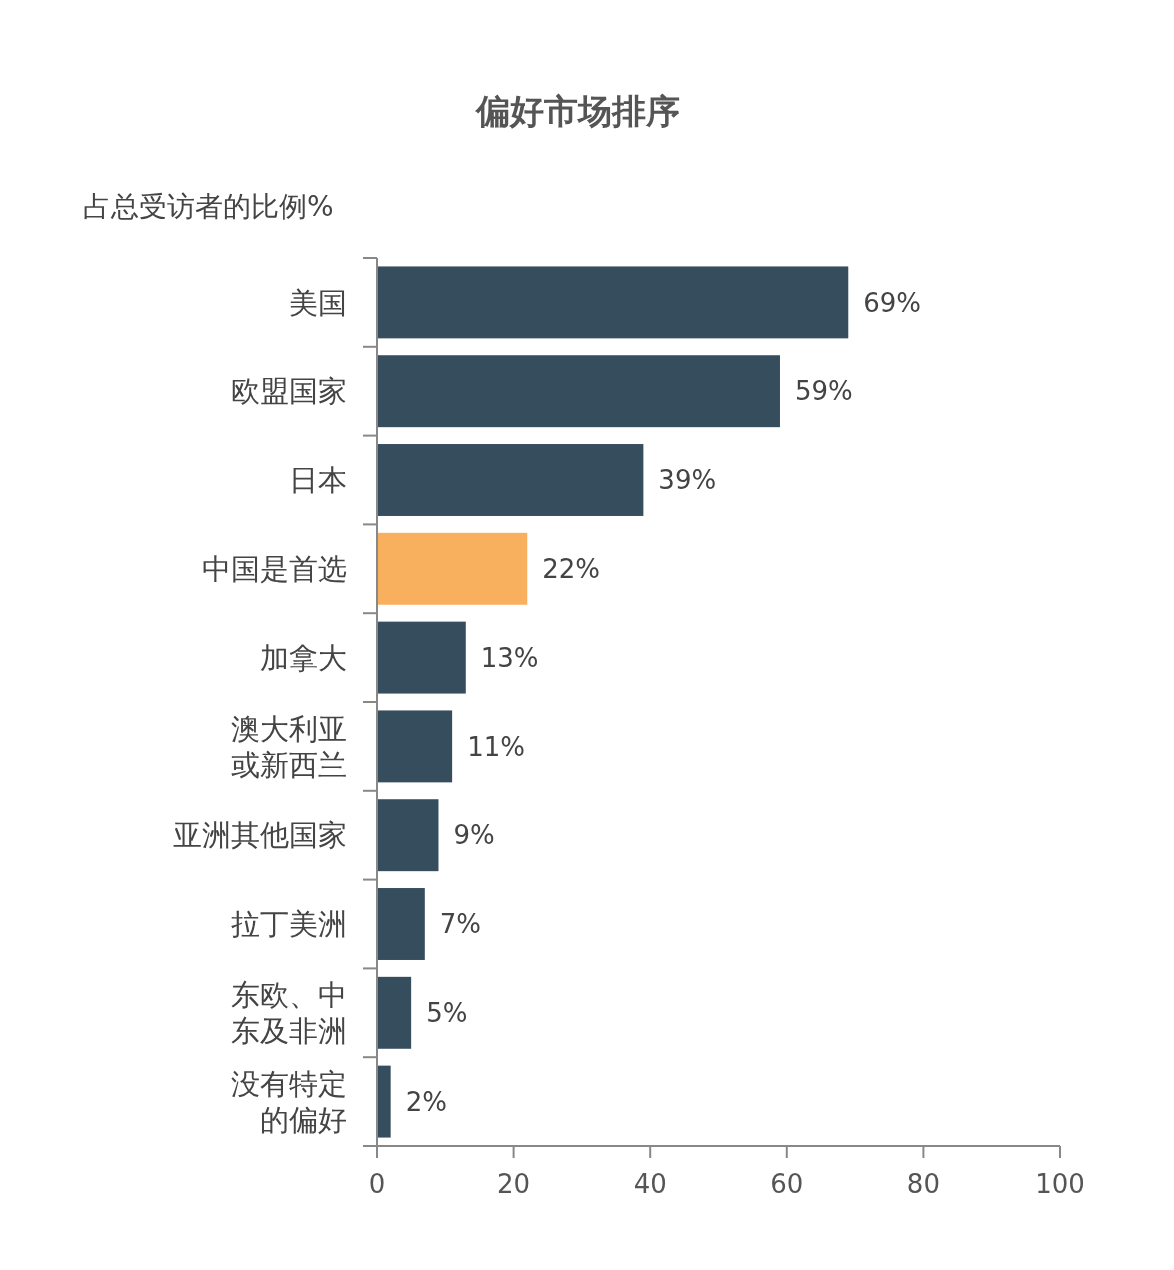 The image size is (1174, 1270). Describe the element at coordinates (509, 657) in the screenshot. I see `data-label: 13%` at that location.